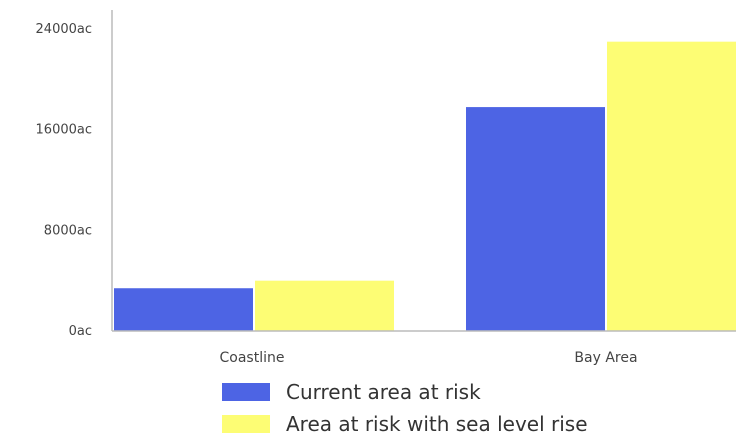 This screenshot has width=736, height=442. I want to click on x-category-label-coastline: Coastline, so click(252, 358).